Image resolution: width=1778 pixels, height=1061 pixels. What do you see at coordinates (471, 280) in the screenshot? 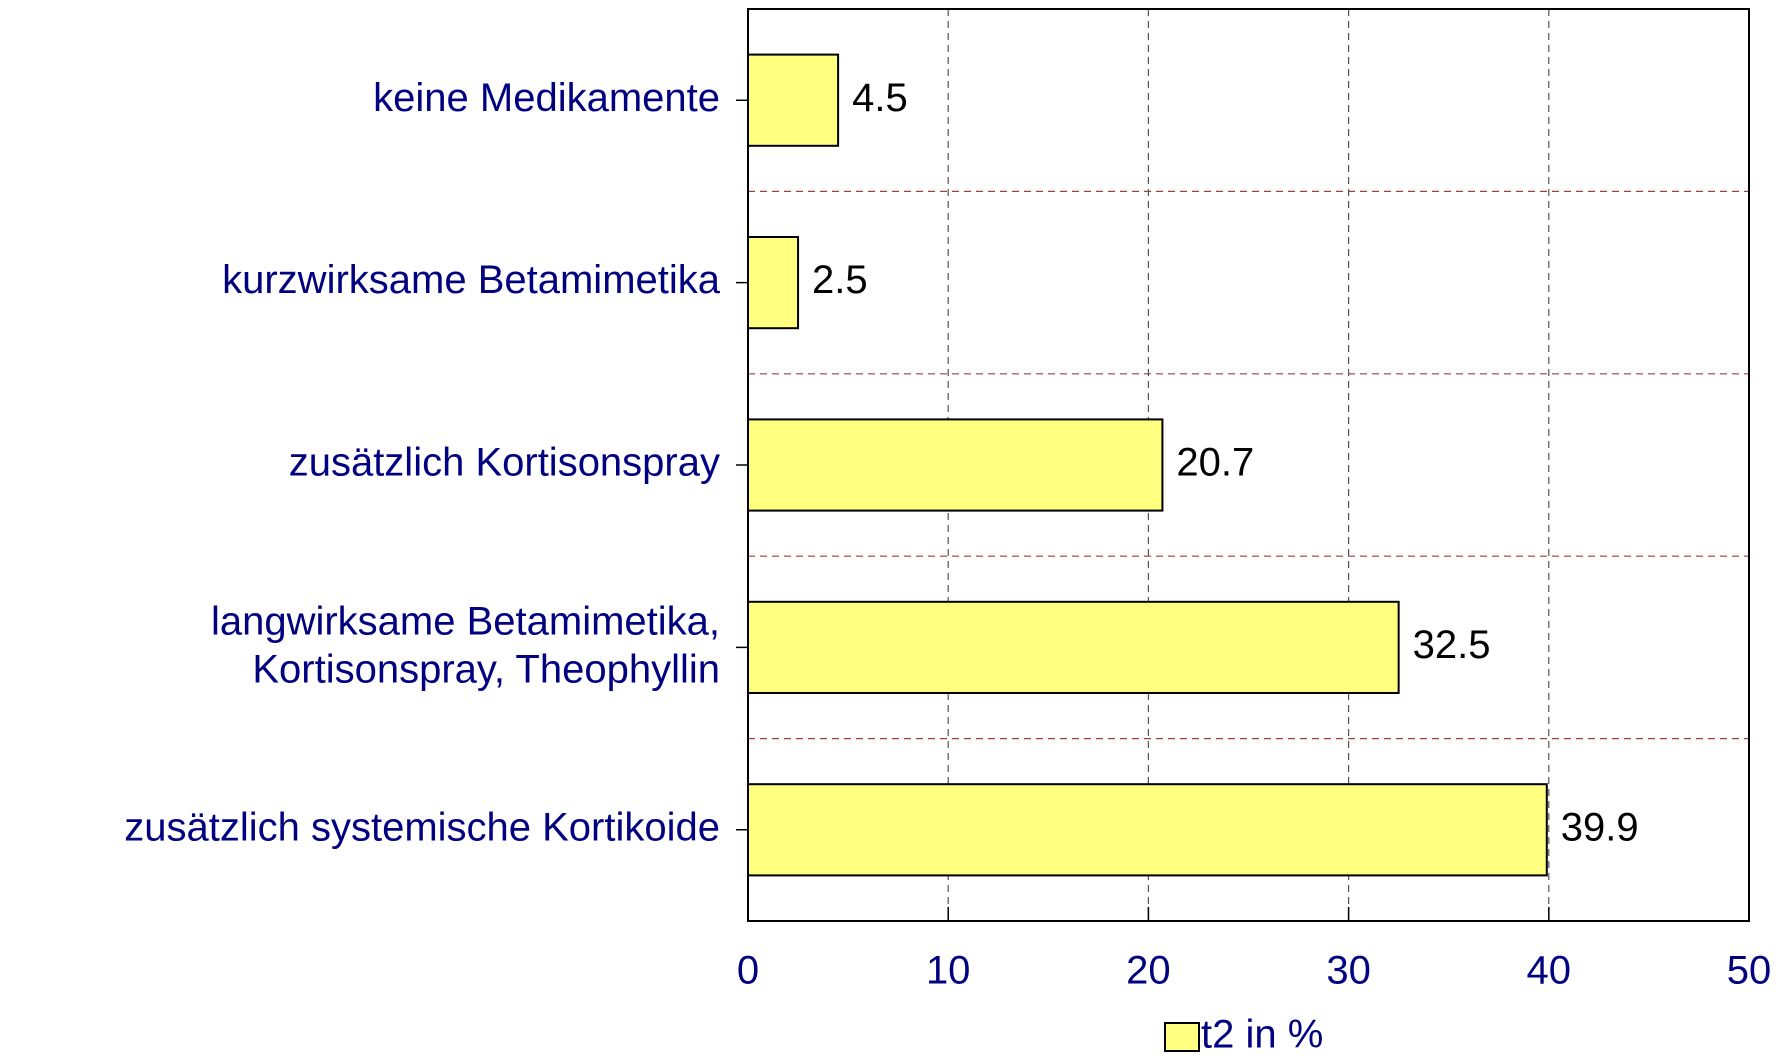
I see `y-tick-label: kurzwirksame Betamimetika` at bounding box center [471, 280].